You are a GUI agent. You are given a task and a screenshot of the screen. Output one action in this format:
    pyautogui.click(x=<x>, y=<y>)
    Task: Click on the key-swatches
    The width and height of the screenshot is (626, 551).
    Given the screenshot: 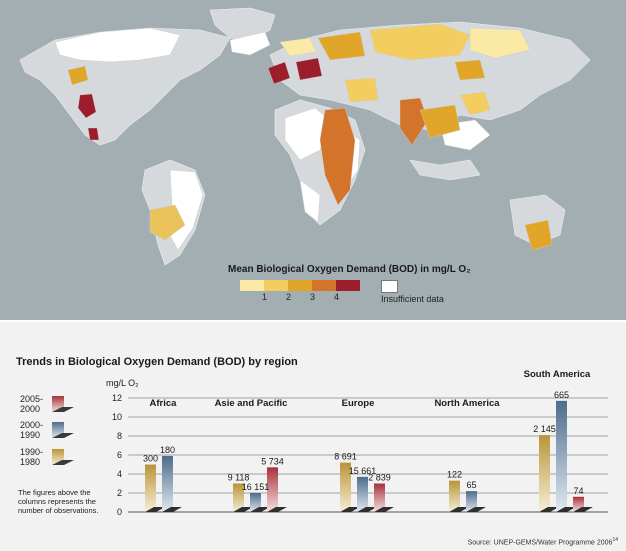 What is the action you would take?
    pyautogui.click(x=63, y=430)
    